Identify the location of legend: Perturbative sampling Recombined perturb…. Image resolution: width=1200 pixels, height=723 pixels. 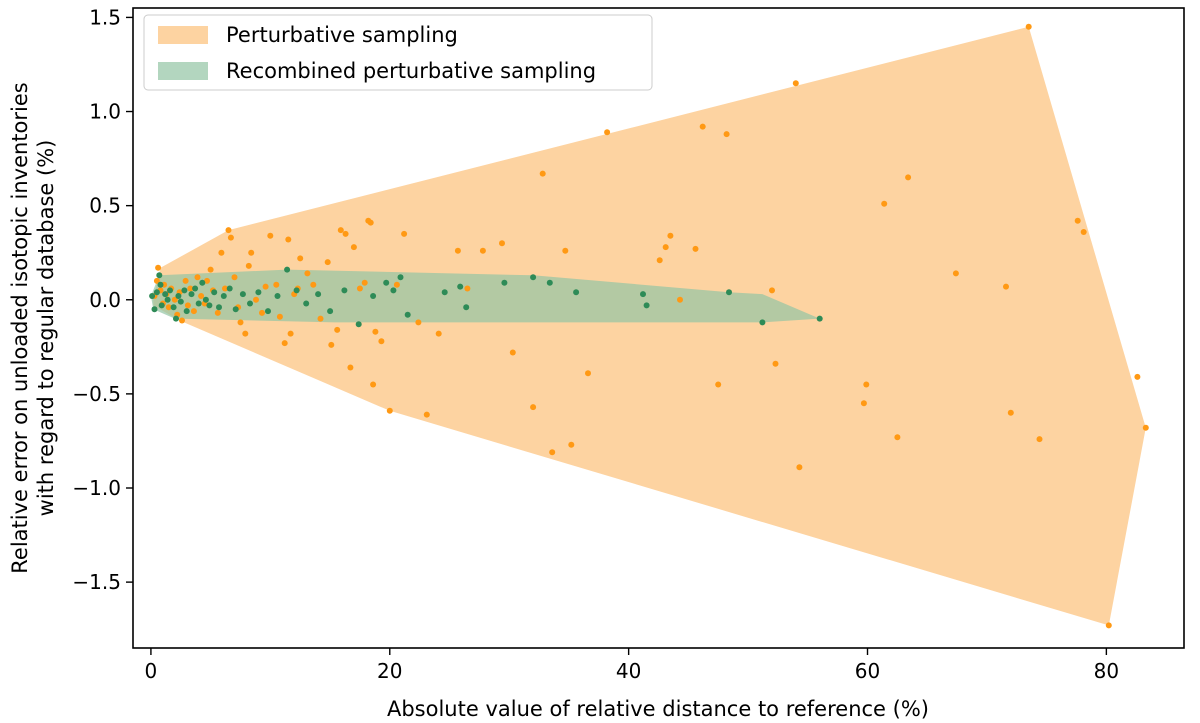
(398, 52).